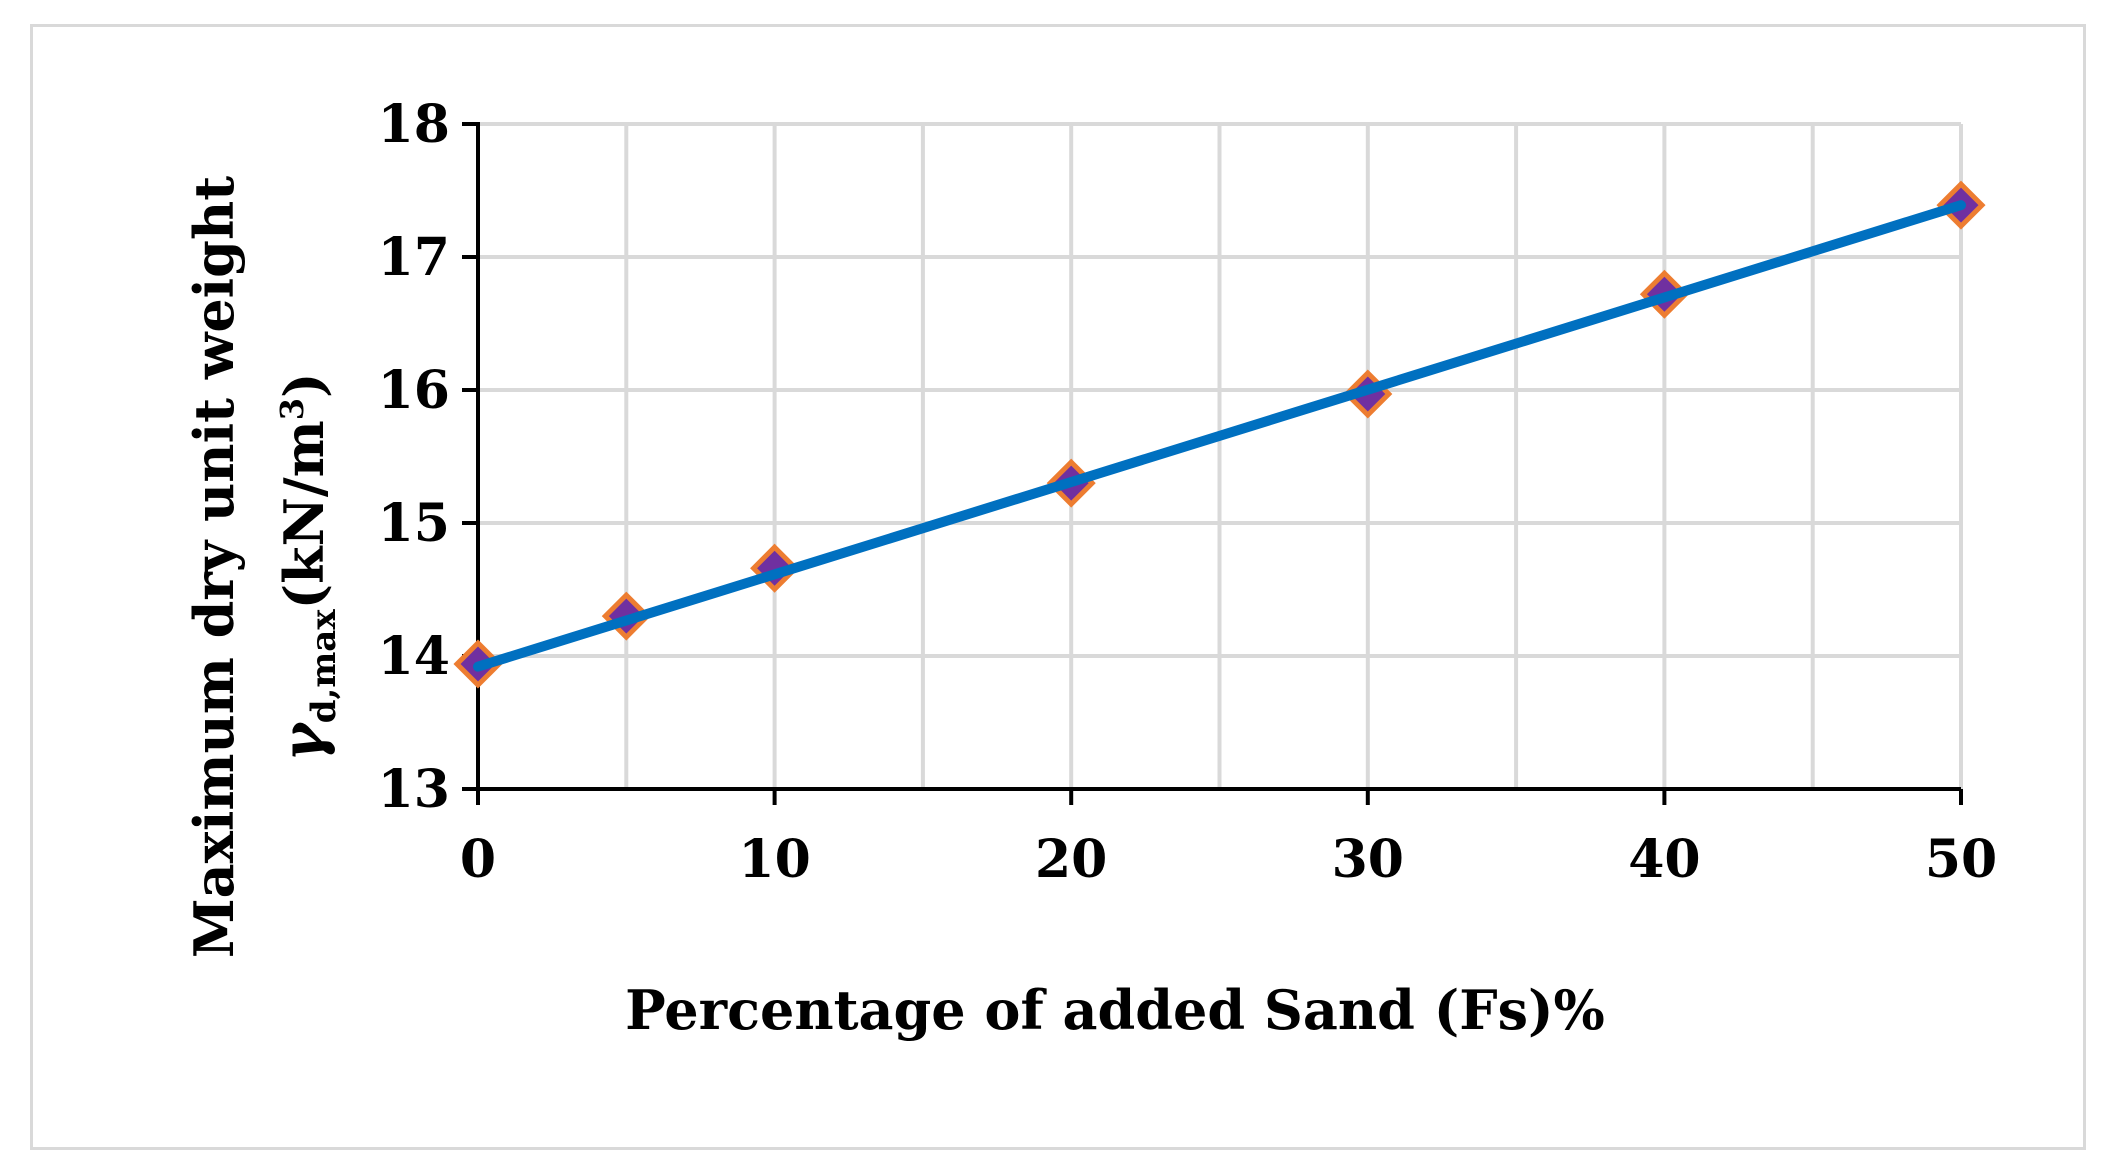 The width and height of the screenshot is (2117, 1171). I want to click on y-tick-label: 14, so click(414, 656).